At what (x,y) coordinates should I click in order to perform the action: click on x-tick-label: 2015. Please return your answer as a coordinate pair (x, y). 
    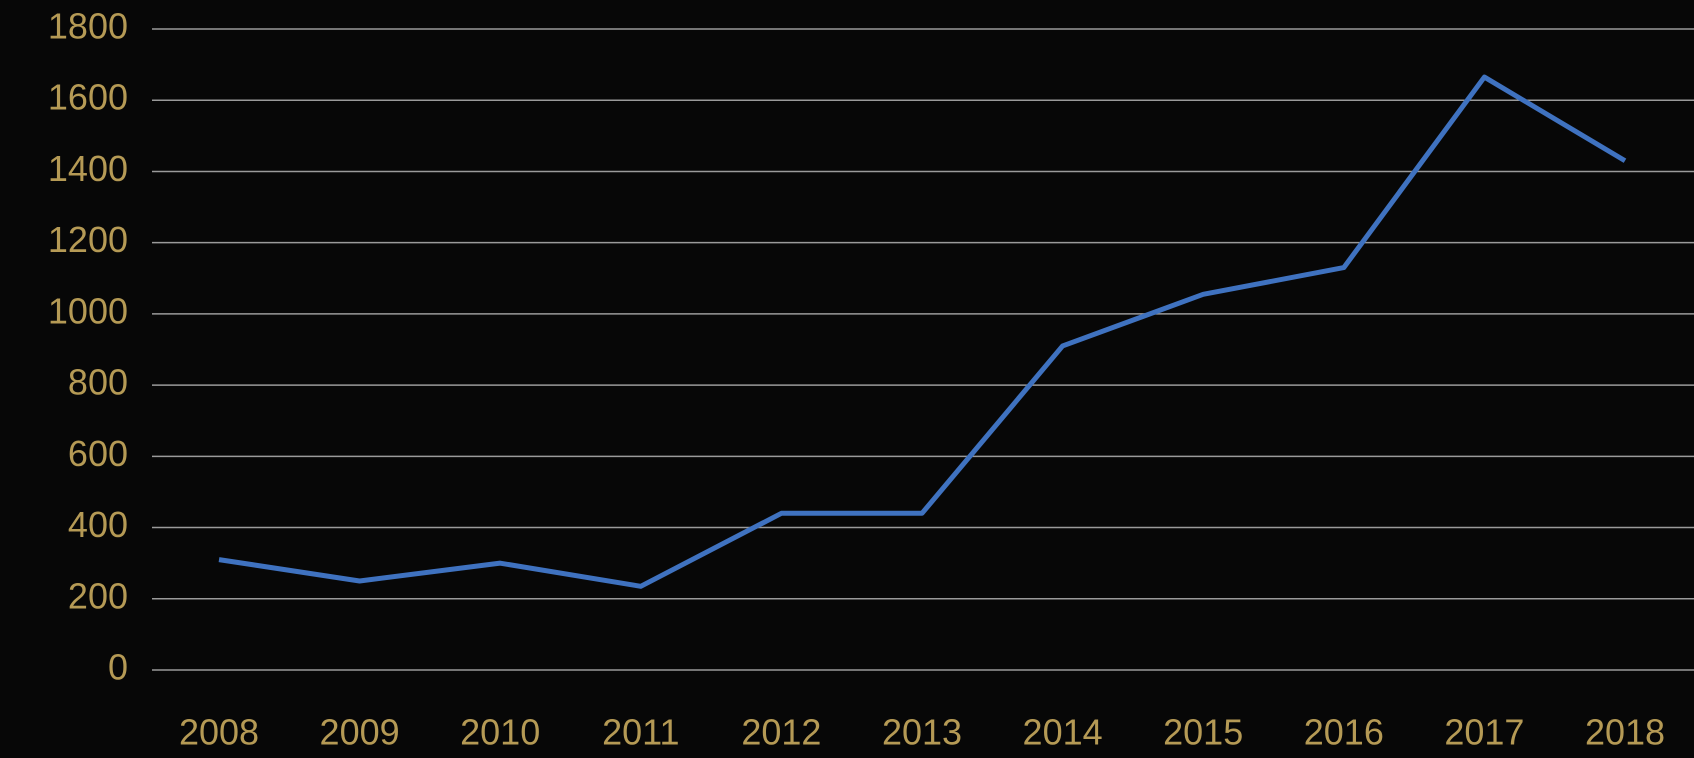
    Looking at the image, I should click on (1203, 732).